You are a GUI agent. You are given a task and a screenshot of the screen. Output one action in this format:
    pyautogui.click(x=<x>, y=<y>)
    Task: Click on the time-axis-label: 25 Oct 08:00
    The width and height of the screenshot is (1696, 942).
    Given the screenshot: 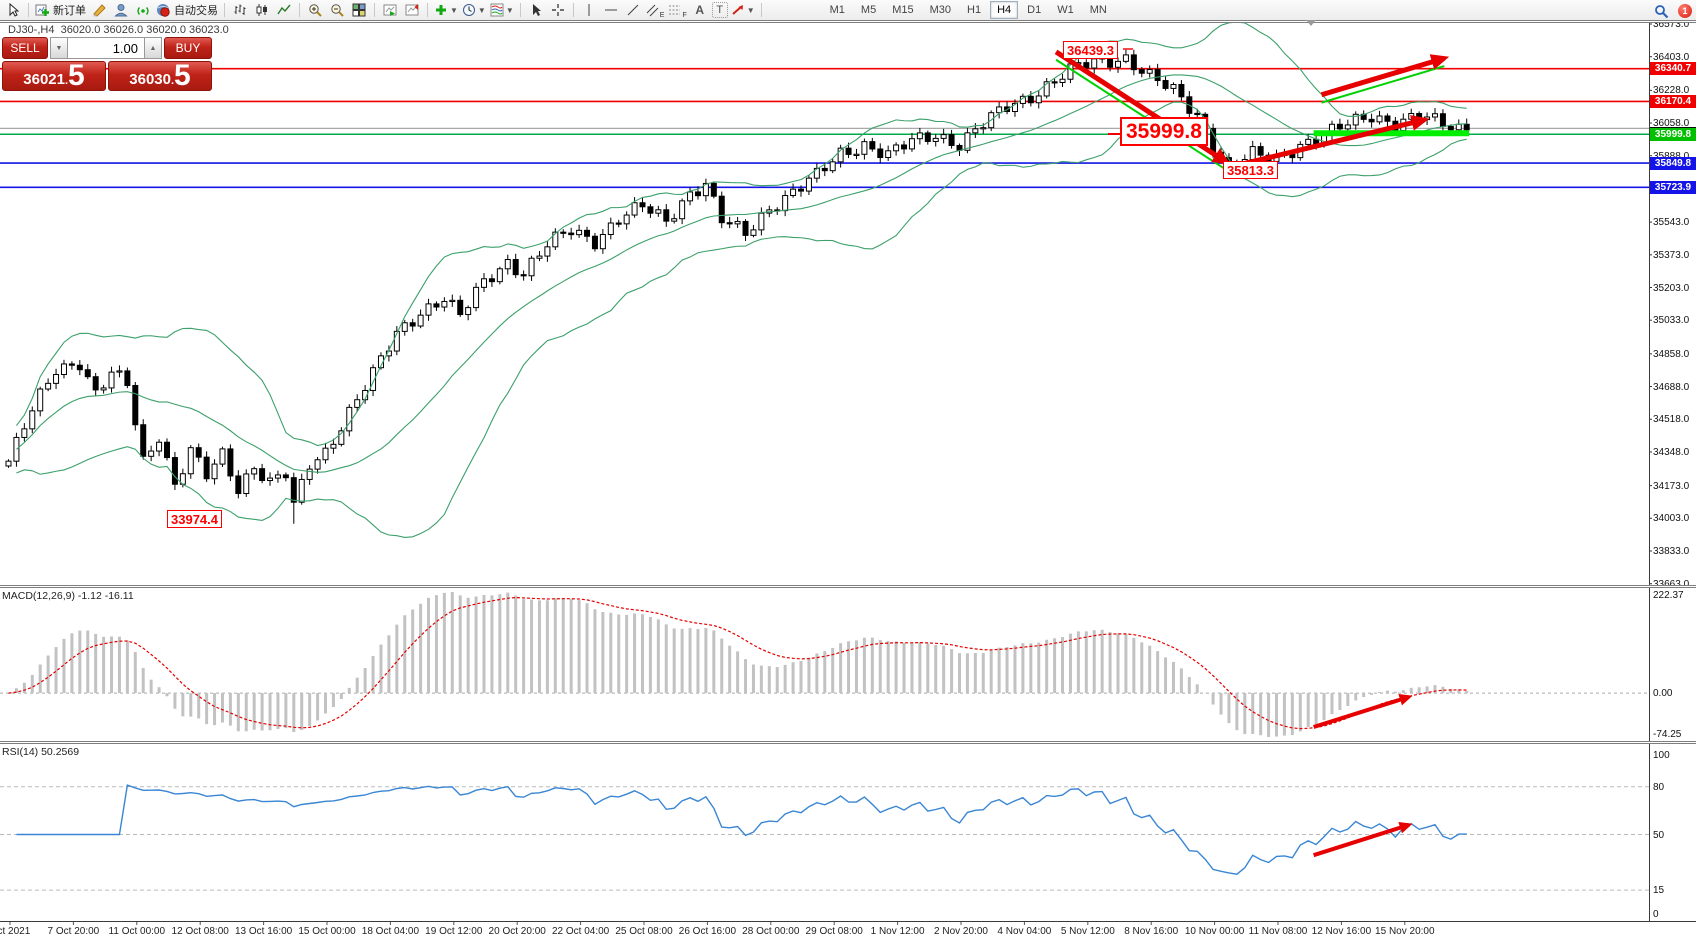 What is the action you would take?
    pyautogui.click(x=644, y=931)
    